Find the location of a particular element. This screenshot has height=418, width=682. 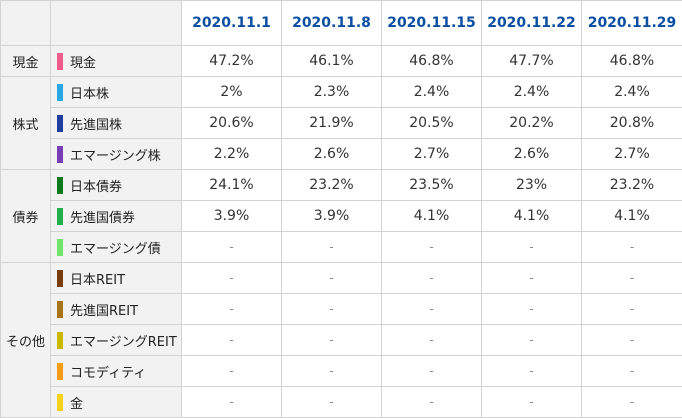

value-cell: 46.1% is located at coordinates (331, 61).